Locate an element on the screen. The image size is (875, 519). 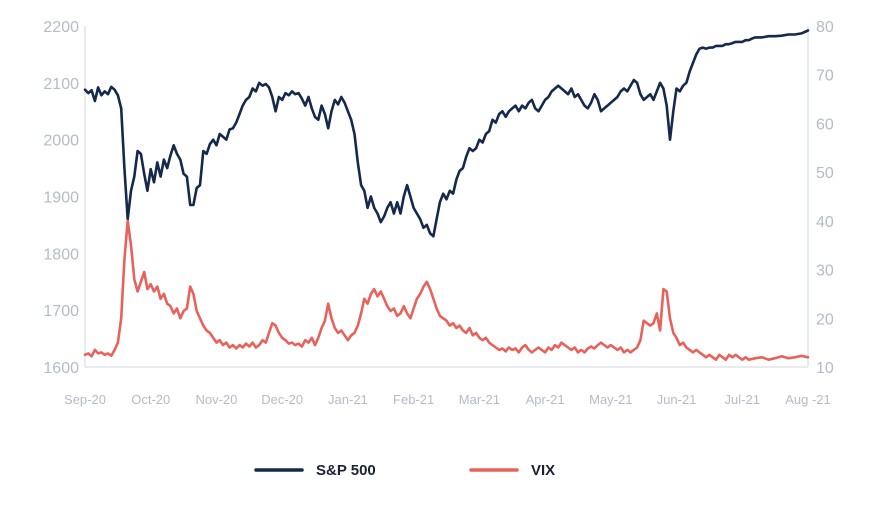
left-y-tick-label: 2100 is located at coordinates (61, 84).